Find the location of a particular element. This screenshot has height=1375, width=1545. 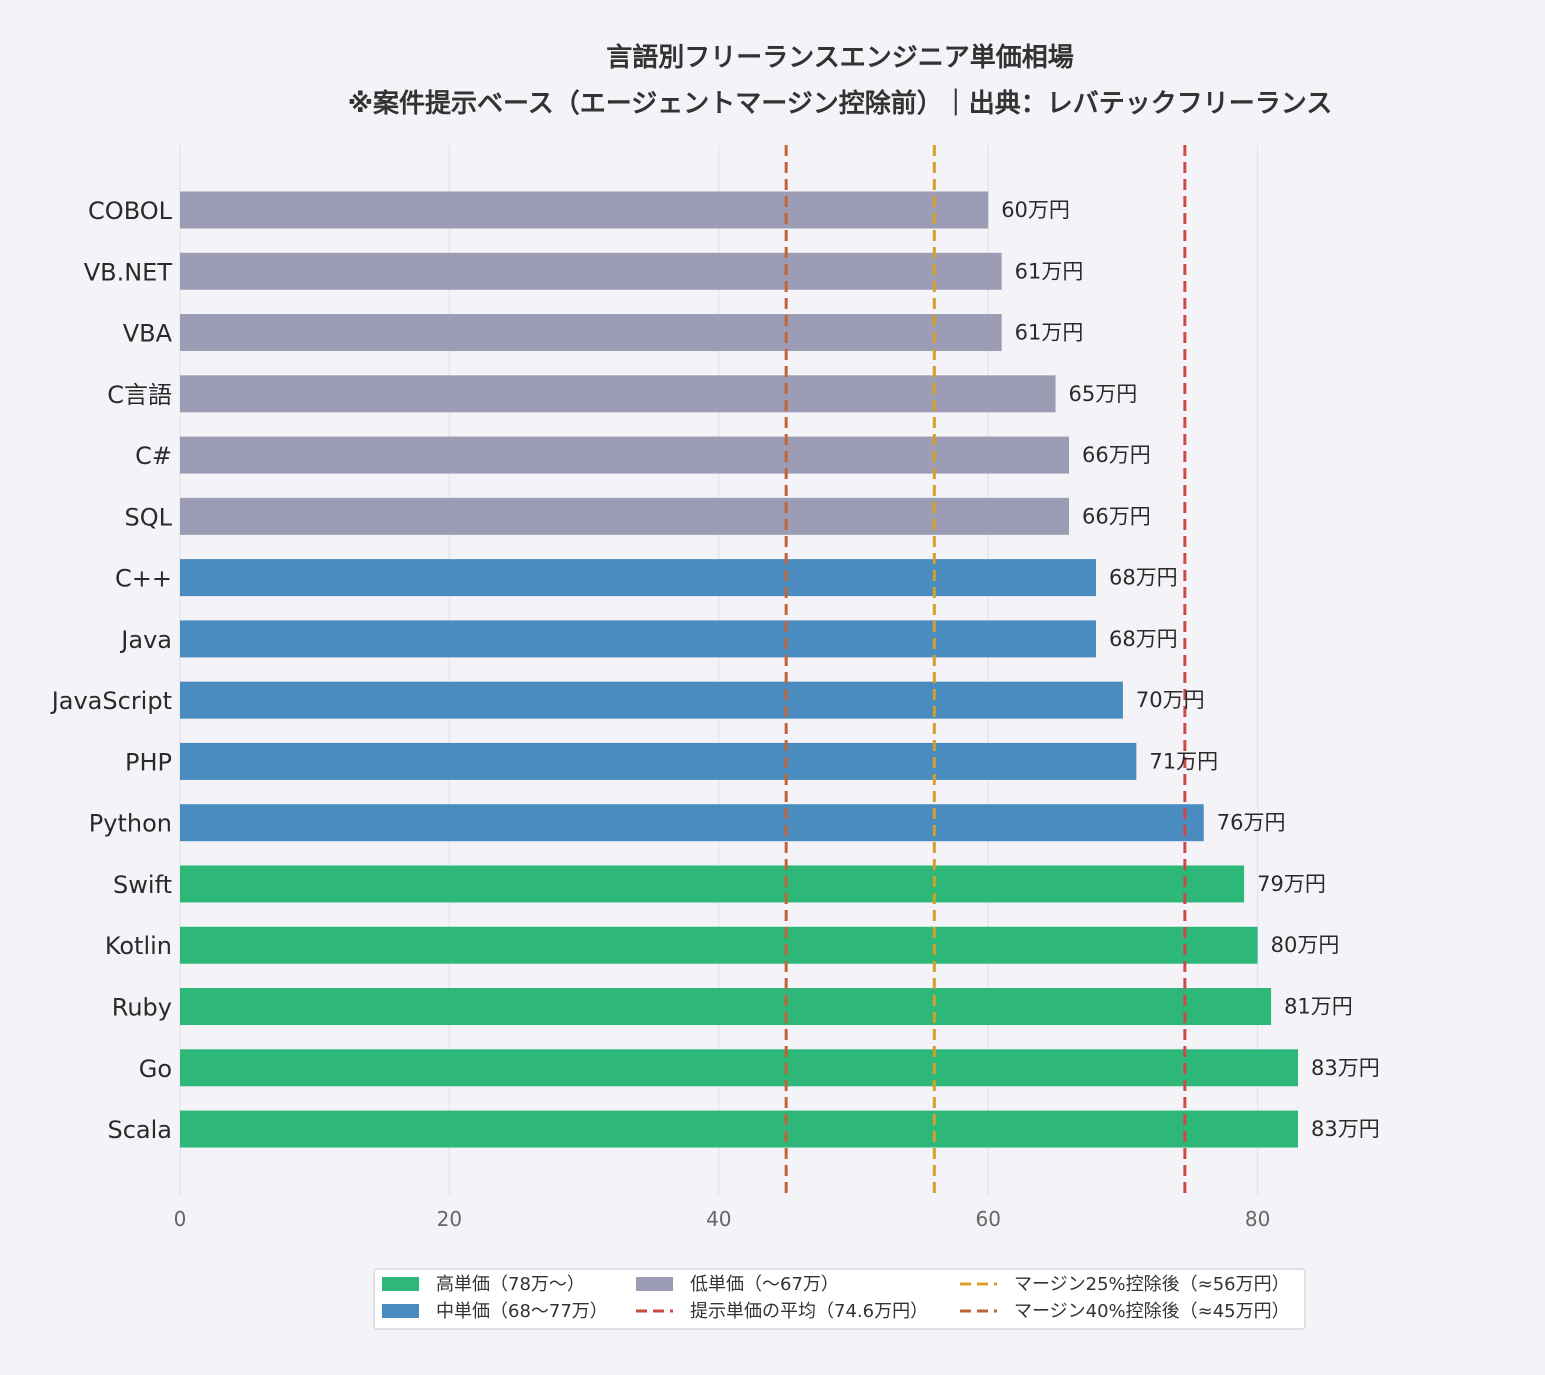

legend-label: 高単価（78万〜） is located at coordinates (510, 1284).